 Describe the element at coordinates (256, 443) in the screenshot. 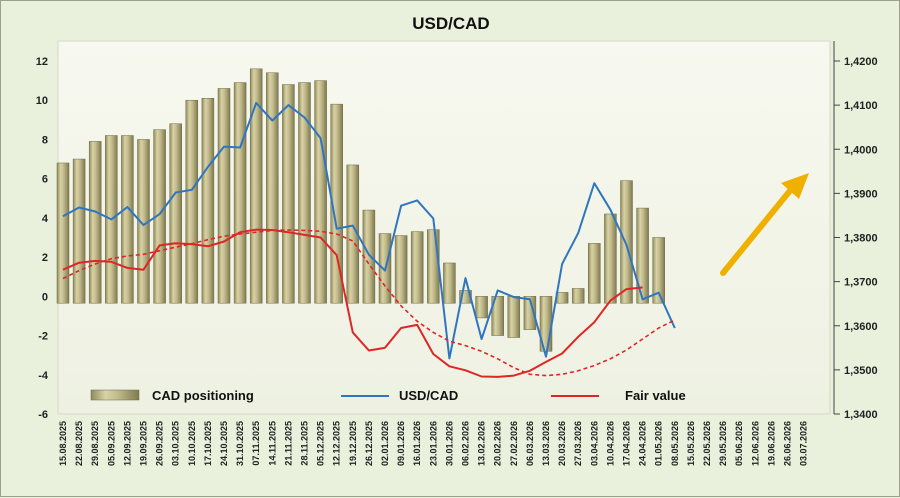

I see `x-tick-label: 07.11.2025` at that location.